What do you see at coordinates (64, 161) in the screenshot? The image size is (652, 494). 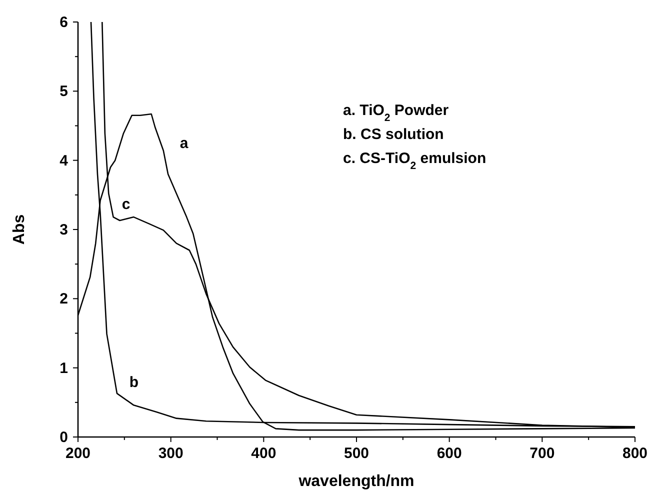 I see `y-tick-label: 4` at bounding box center [64, 161].